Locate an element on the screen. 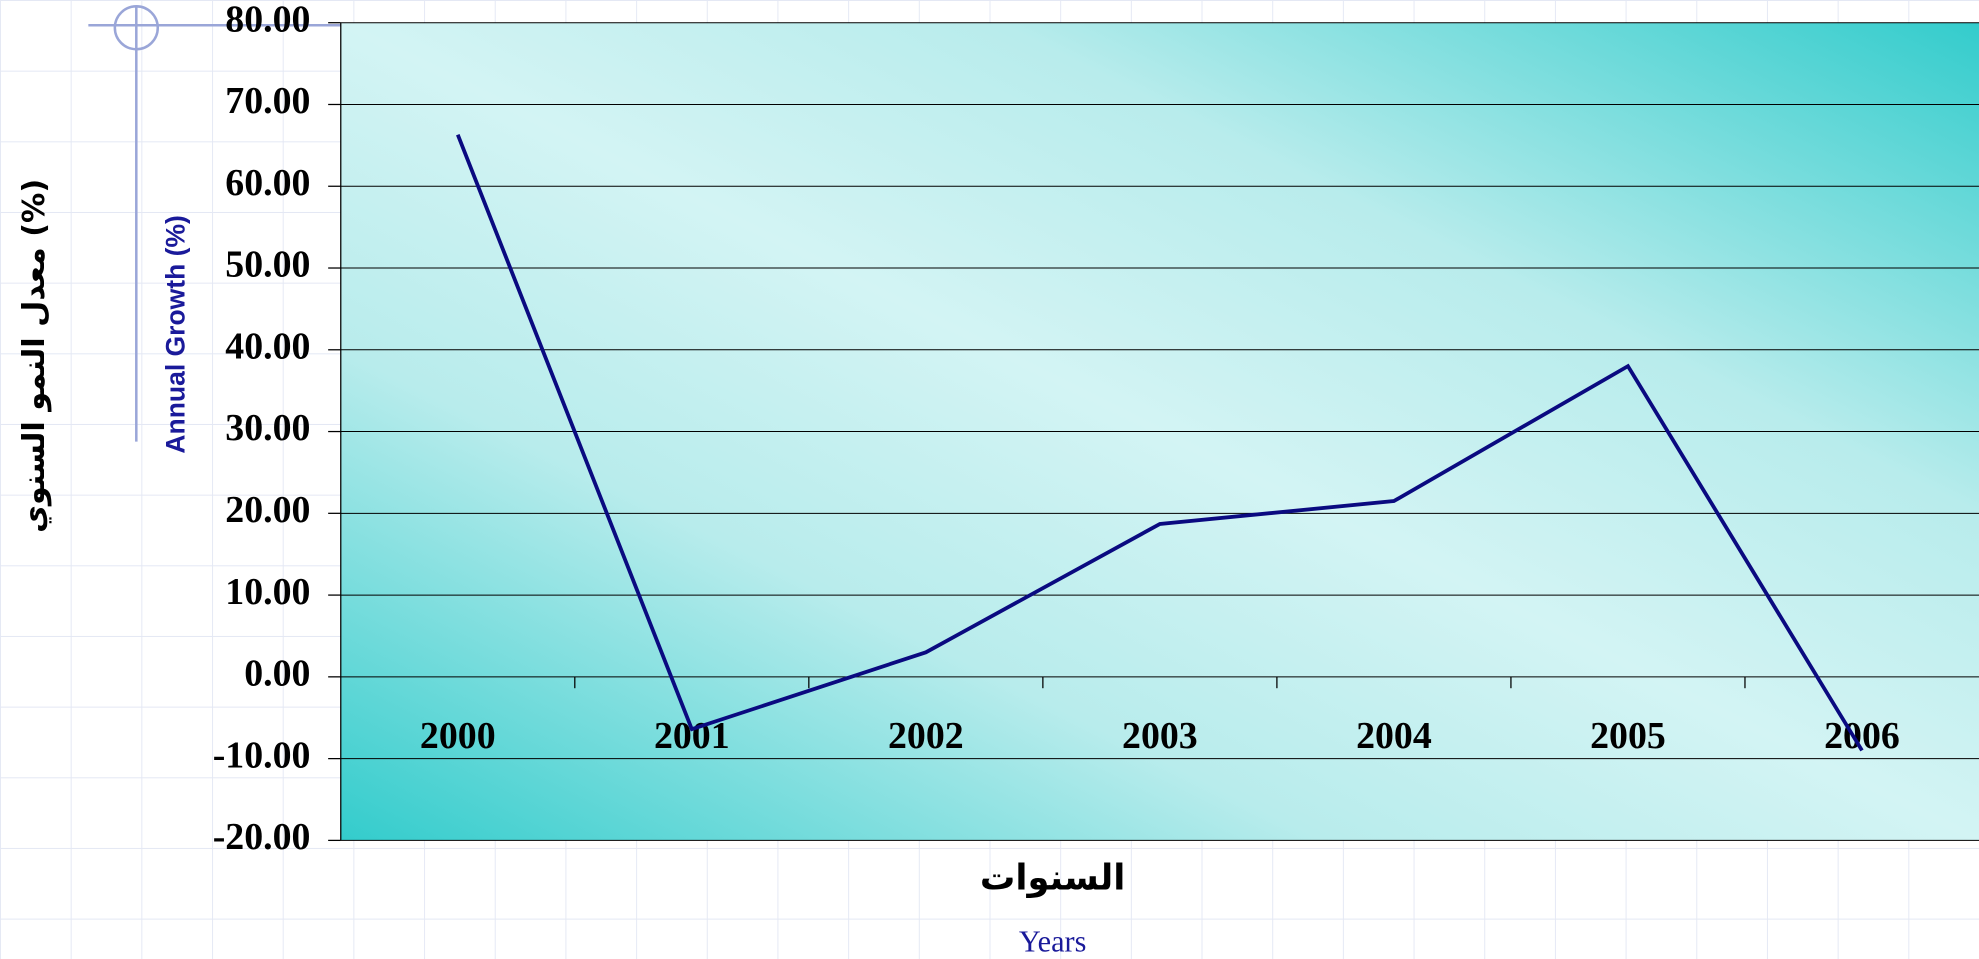  x-tick-label: 2003 is located at coordinates (1160, 736).